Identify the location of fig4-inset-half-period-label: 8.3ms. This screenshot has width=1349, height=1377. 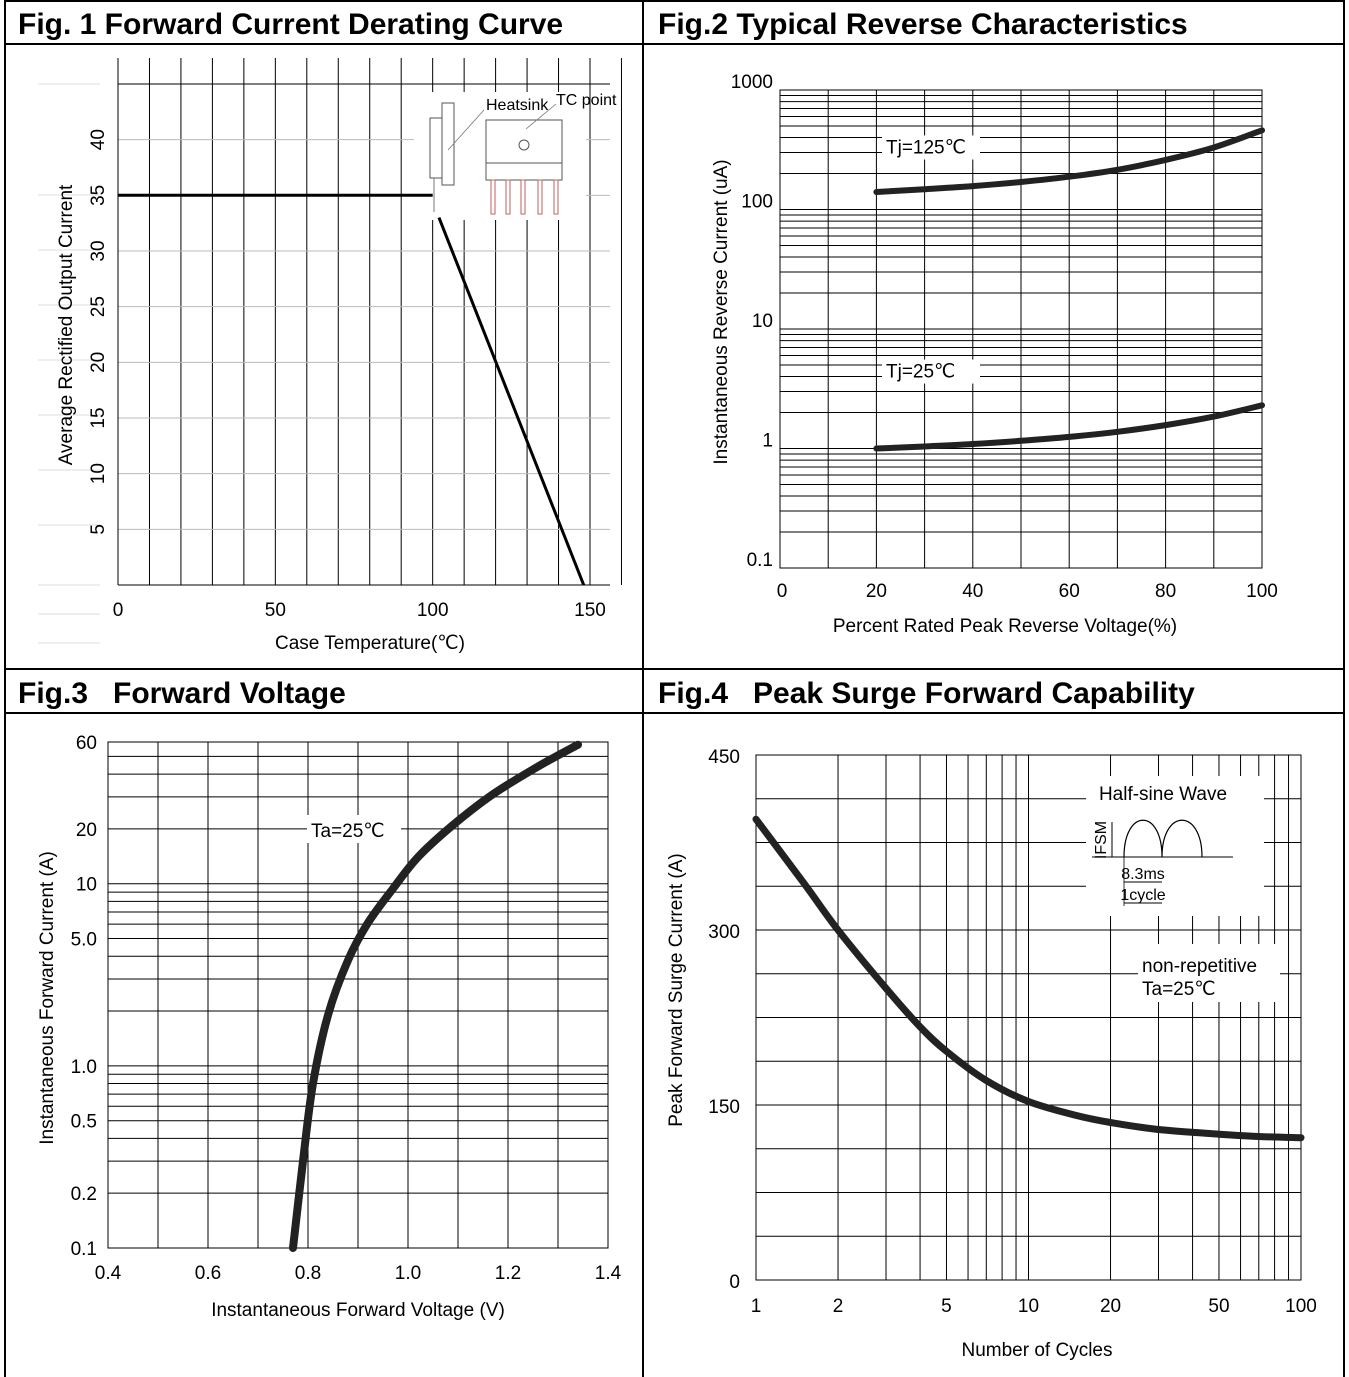
(1143, 874).